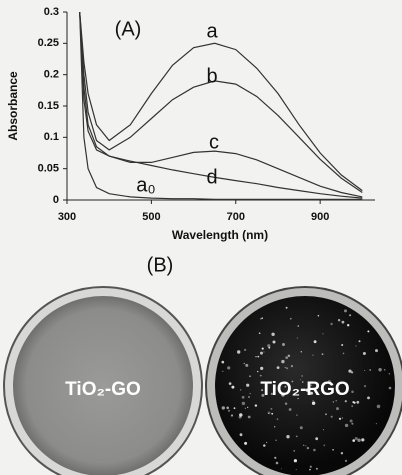 Image resolution: width=402 pixels, height=475 pixels. I want to click on series-label: d, so click(211, 177).